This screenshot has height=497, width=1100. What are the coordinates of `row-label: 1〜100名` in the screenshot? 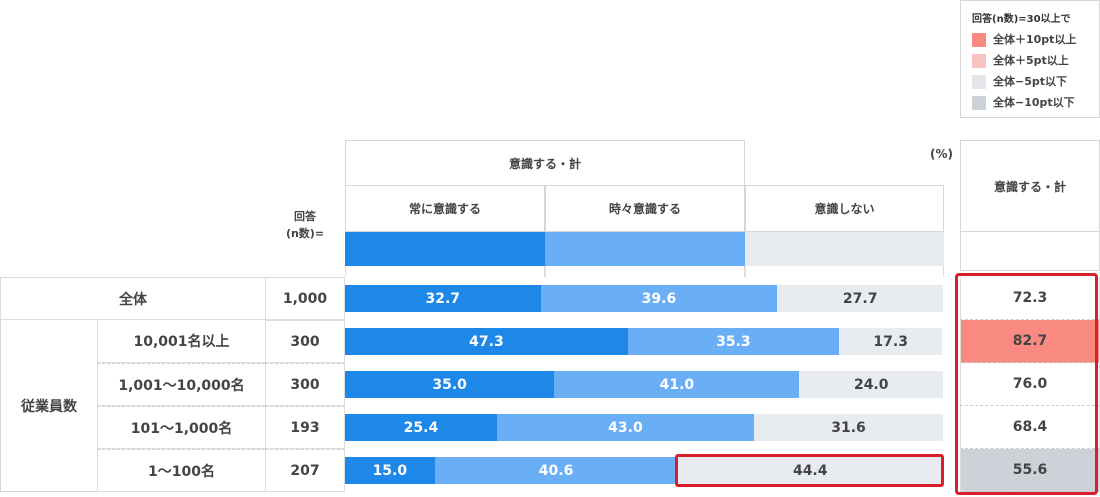 It's located at (181, 470).